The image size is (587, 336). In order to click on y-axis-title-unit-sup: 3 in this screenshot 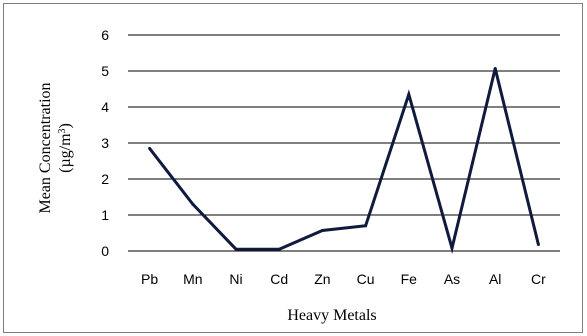, I will do `click(62, 130)`.